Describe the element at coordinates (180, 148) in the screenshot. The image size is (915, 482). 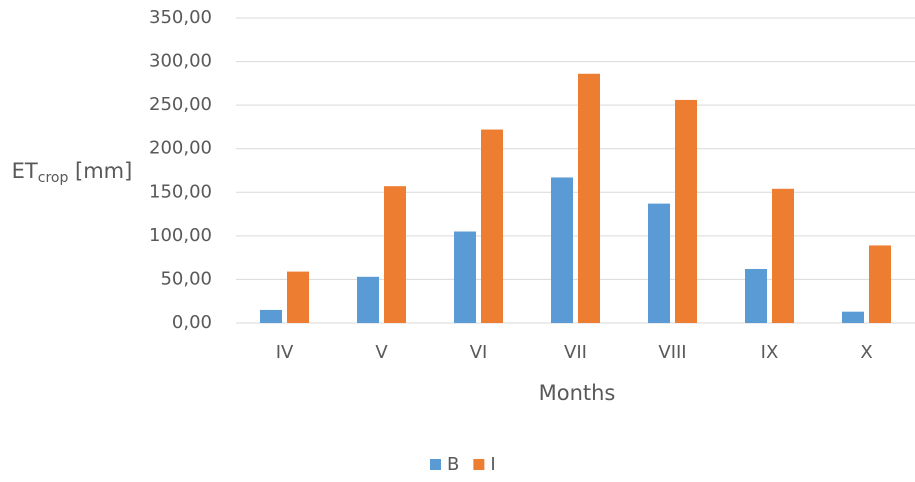
I see `y-tick-label: 200,00` at that location.